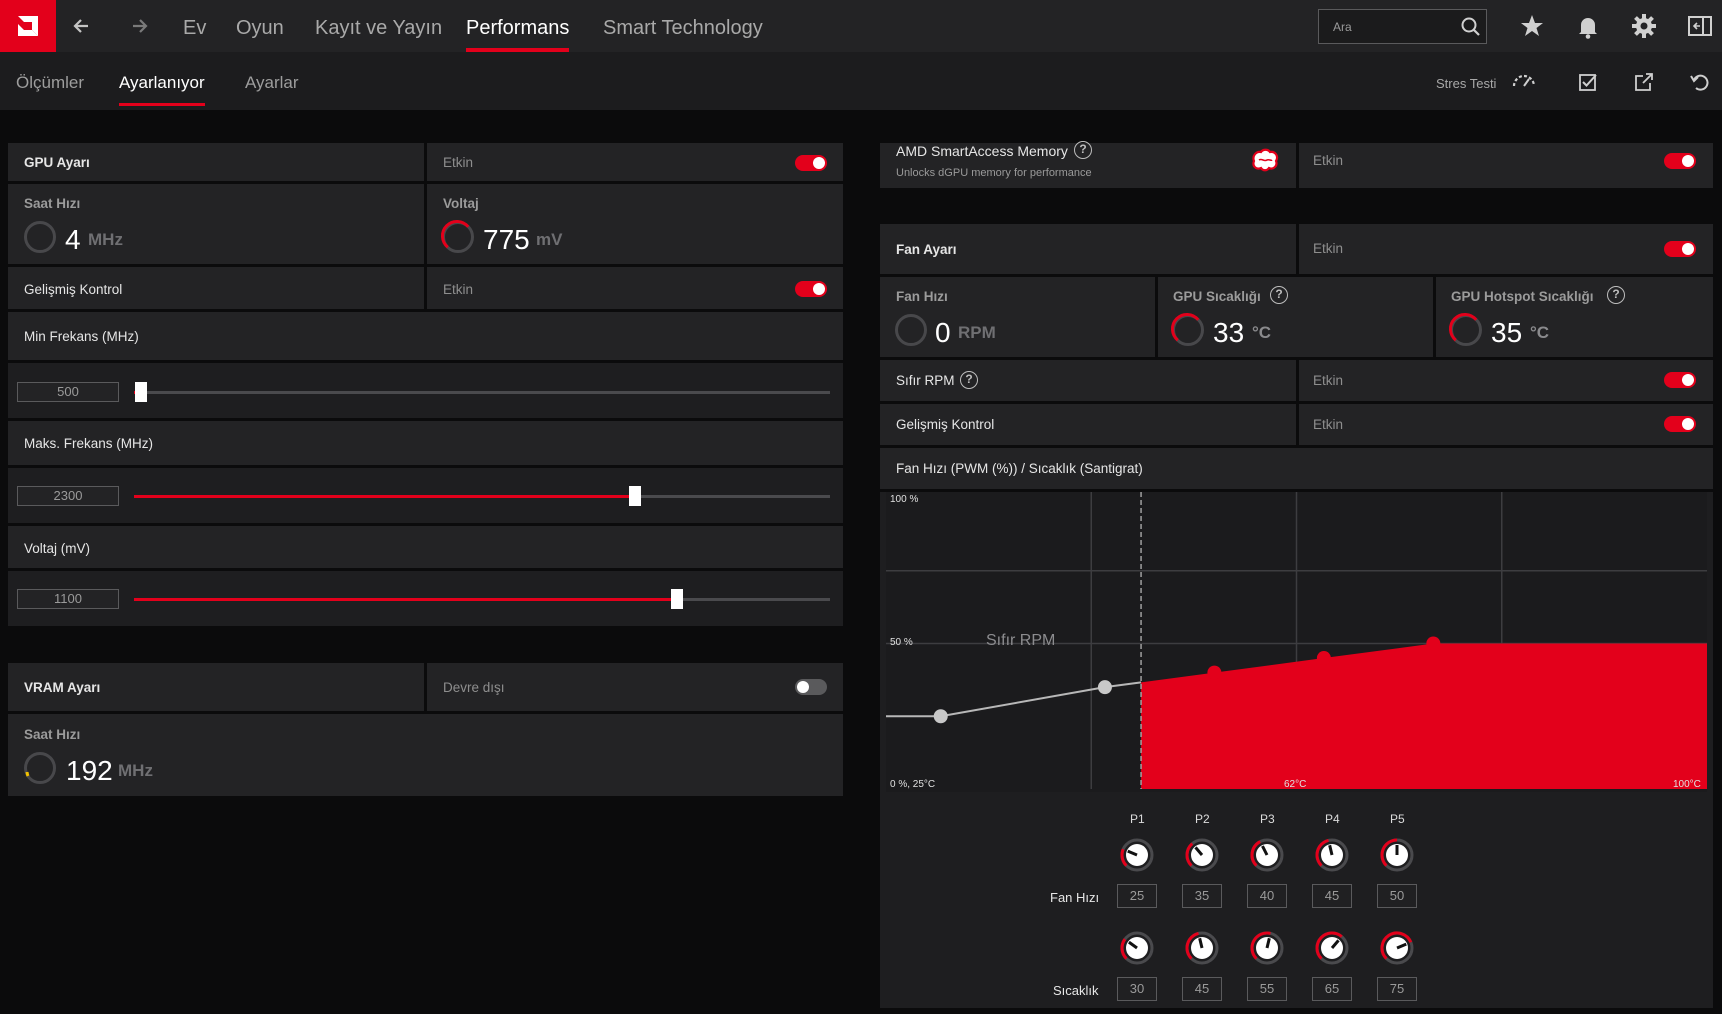  Describe the element at coordinates (1296, 642) in the screenshot. I see `fan-curve-chart` at that location.